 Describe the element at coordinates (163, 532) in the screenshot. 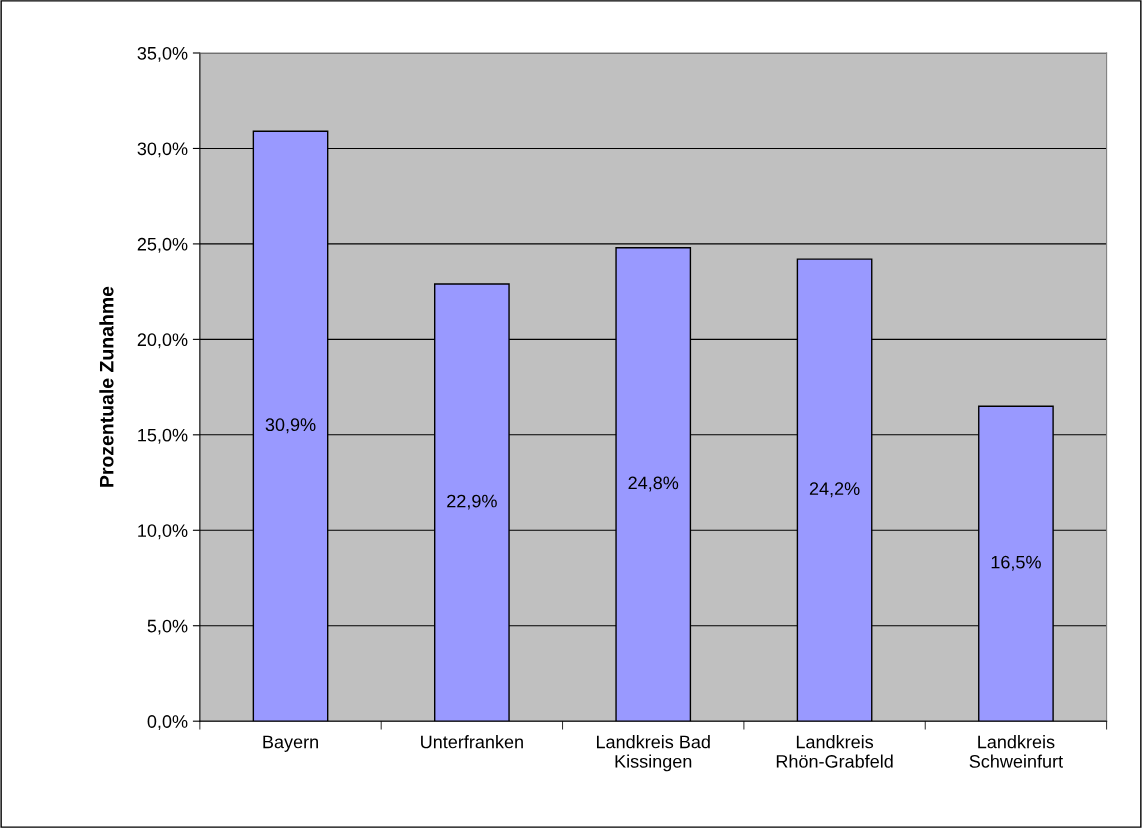

I see `y-tick-label: 10,0%` at that location.